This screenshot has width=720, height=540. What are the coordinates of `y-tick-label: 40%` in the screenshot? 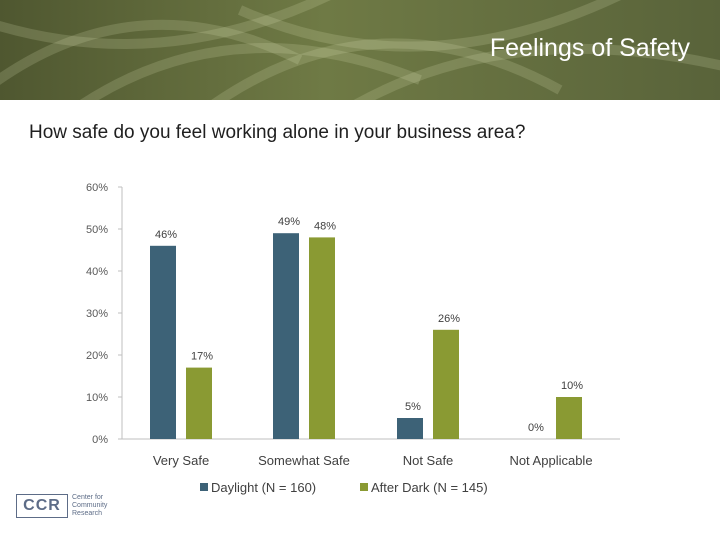 It's located at (97, 272).